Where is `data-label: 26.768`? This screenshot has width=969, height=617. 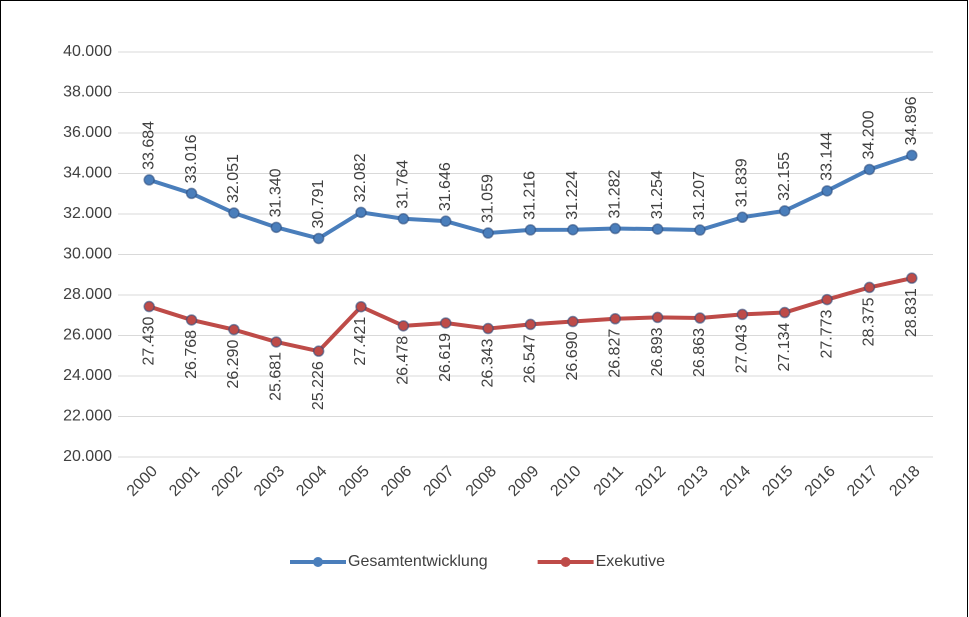
data-label: 26.768 is located at coordinates (191, 354).